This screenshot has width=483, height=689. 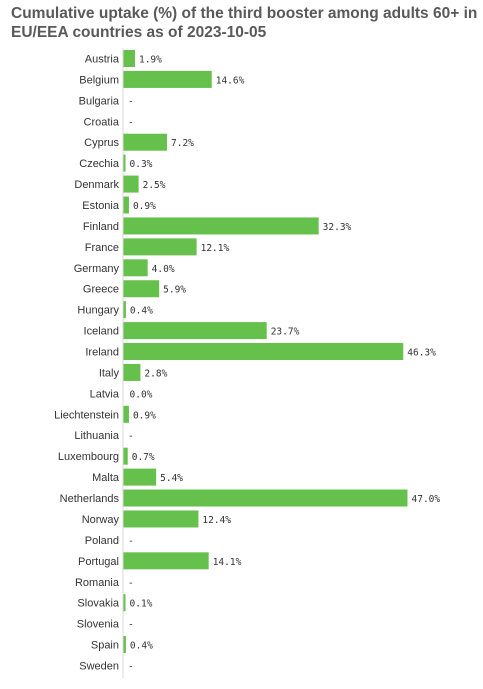 I want to click on value-label-estonia: 0.9%, so click(x=144, y=206).